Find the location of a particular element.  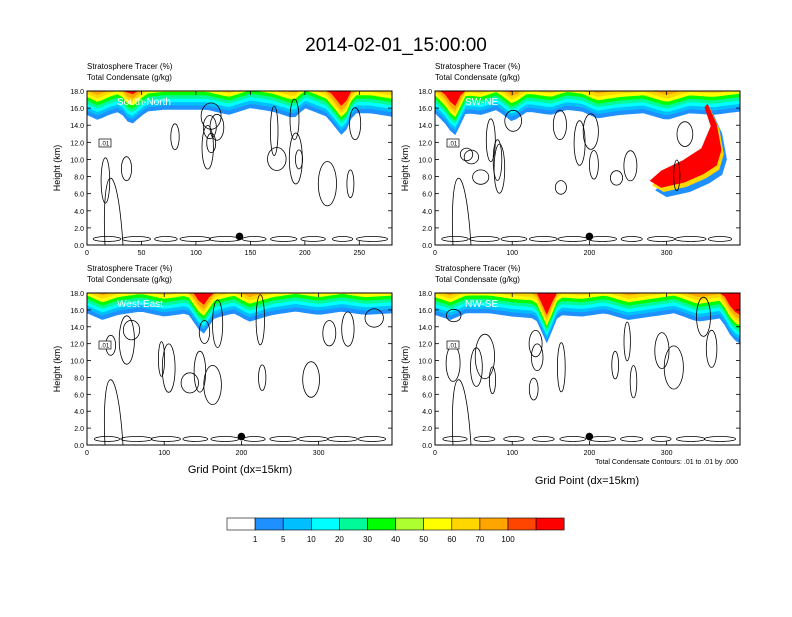

plot-frame is located at coordinates (587, 168).